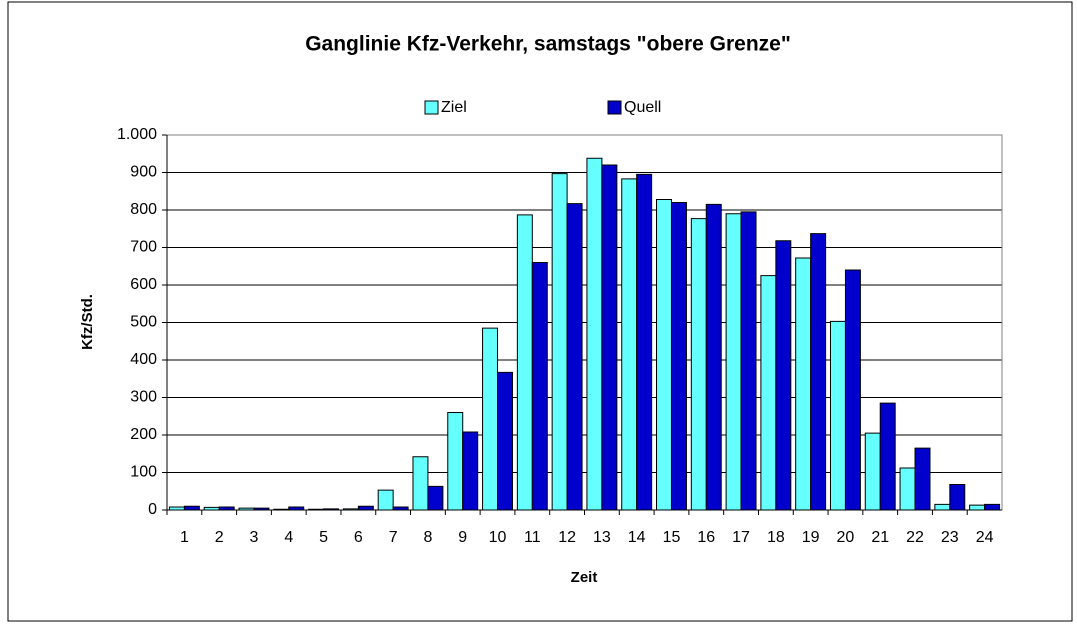 The width and height of the screenshot is (1077, 624). What do you see at coordinates (637, 537) in the screenshot?
I see `x-tick-label: 14` at bounding box center [637, 537].